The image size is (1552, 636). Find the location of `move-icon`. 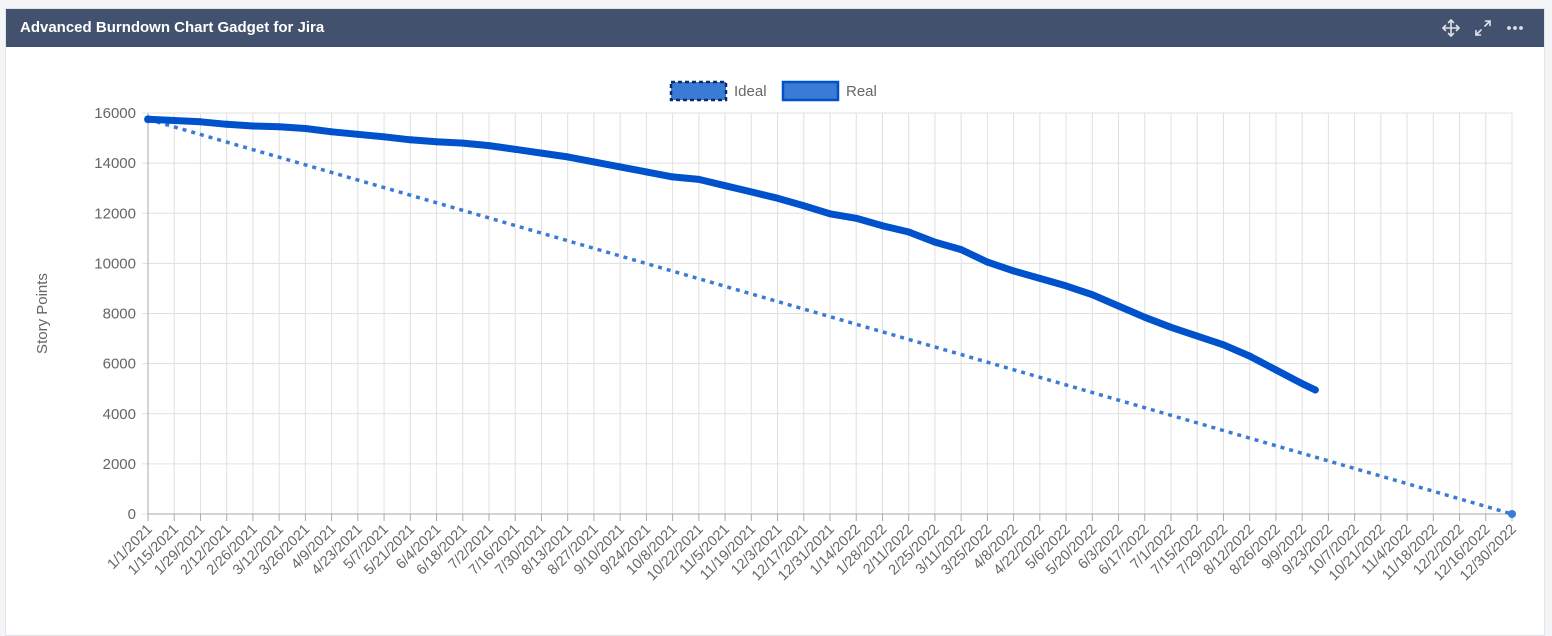

move-icon is located at coordinates (1451, 28).